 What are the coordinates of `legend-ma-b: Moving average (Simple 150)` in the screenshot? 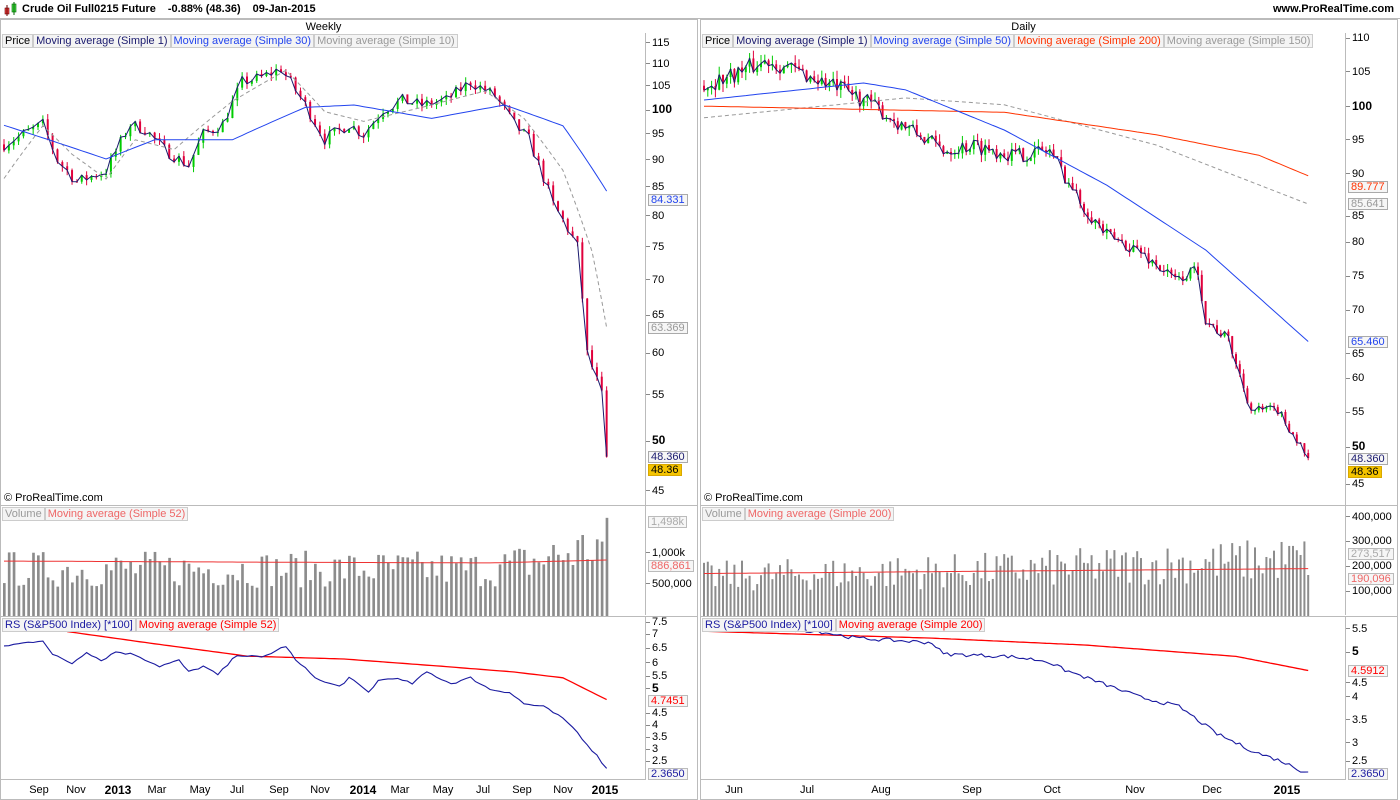 It's located at (1238, 41).